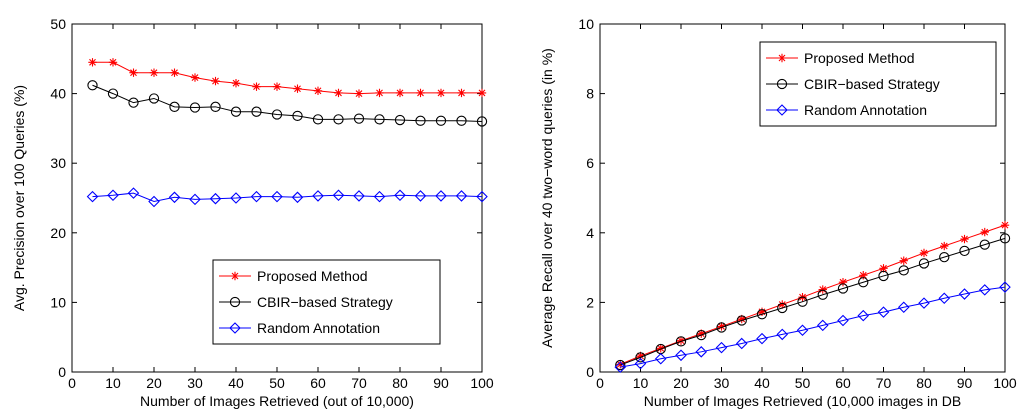  I want to click on y-tick-label: 8, so click(590, 94).